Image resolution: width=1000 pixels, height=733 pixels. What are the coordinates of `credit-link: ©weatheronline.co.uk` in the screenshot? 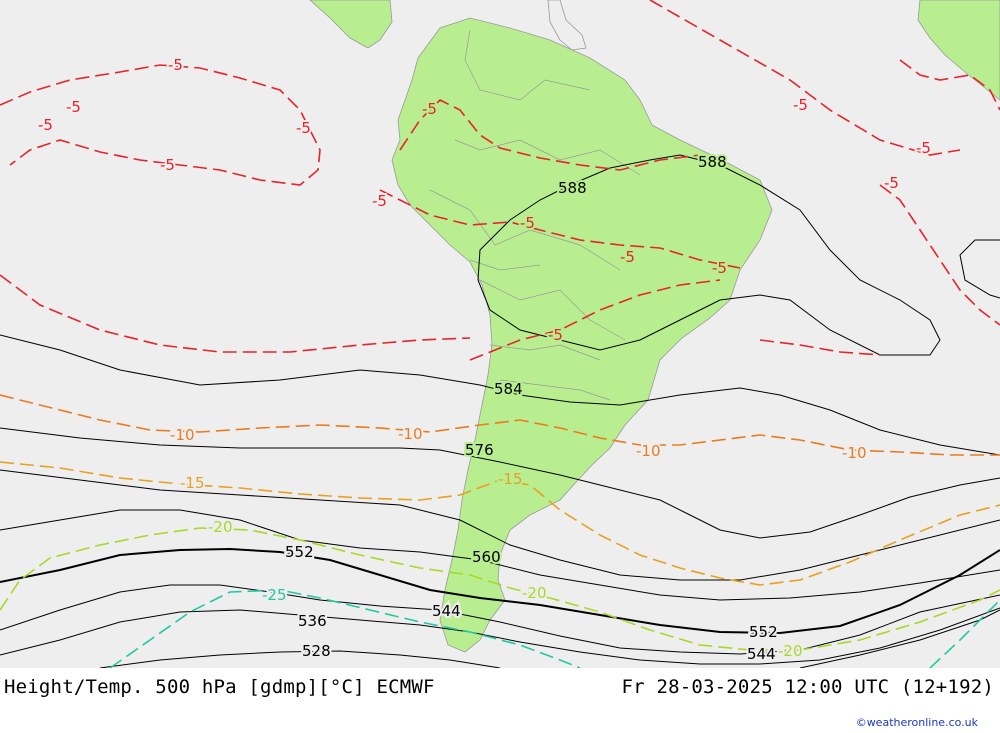 It's located at (916, 722).